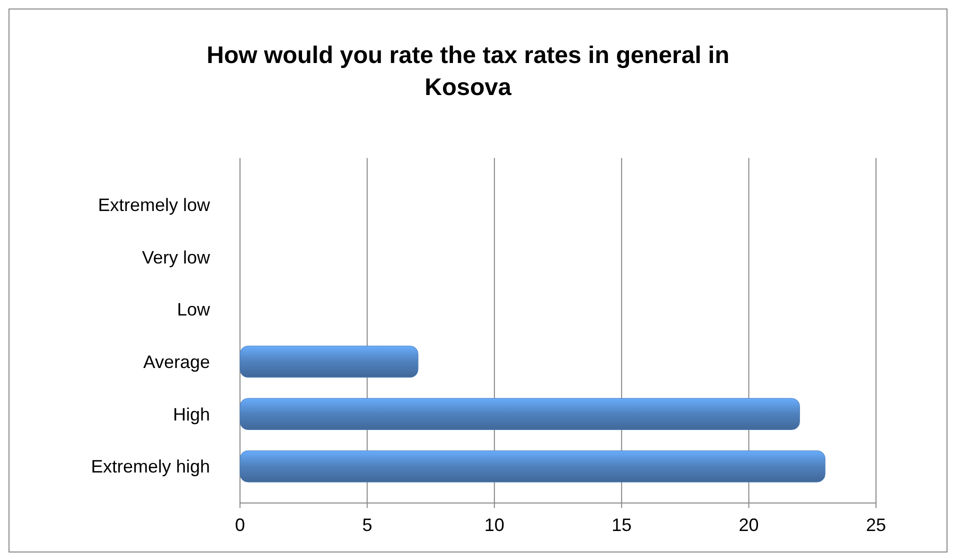 This screenshot has height=559, width=958. What do you see at coordinates (193, 310) in the screenshot?
I see `y-tick-label: Low` at bounding box center [193, 310].